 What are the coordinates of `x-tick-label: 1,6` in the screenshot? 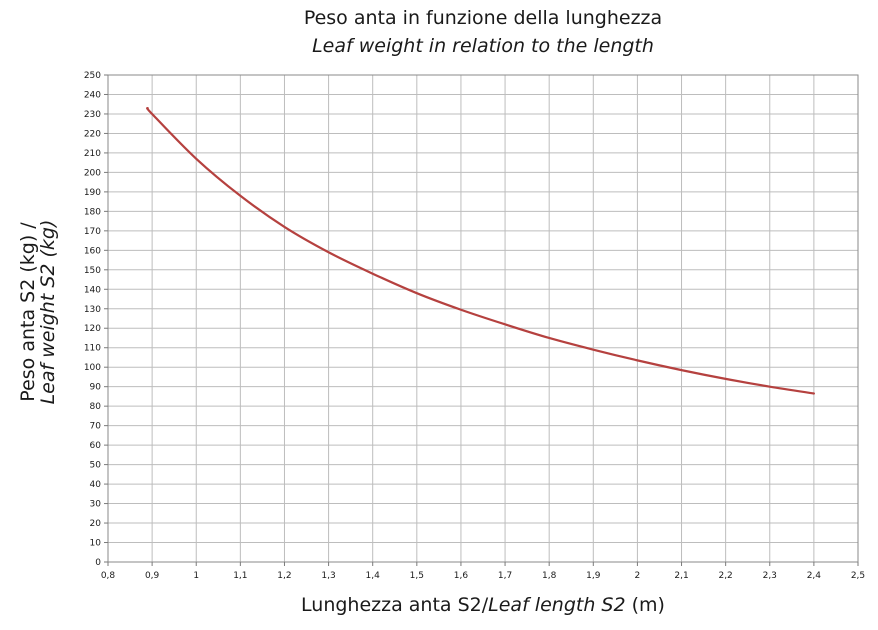 It's located at (461, 576).